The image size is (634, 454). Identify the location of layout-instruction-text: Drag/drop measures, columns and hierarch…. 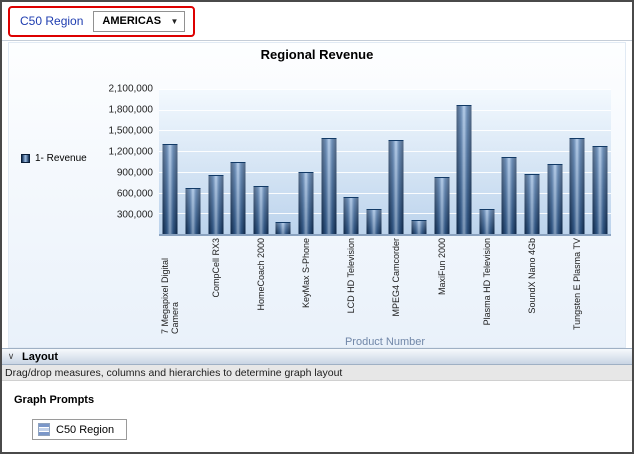
(317, 373).